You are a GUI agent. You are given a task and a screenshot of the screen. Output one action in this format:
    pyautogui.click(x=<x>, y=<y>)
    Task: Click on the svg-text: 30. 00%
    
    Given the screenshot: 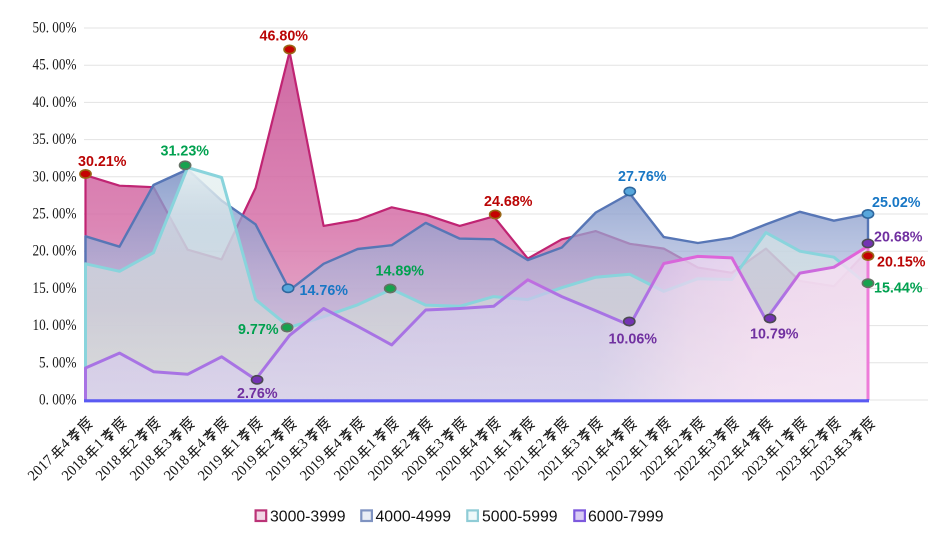 What is the action you would take?
    pyautogui.click(x=55, y=176)
    